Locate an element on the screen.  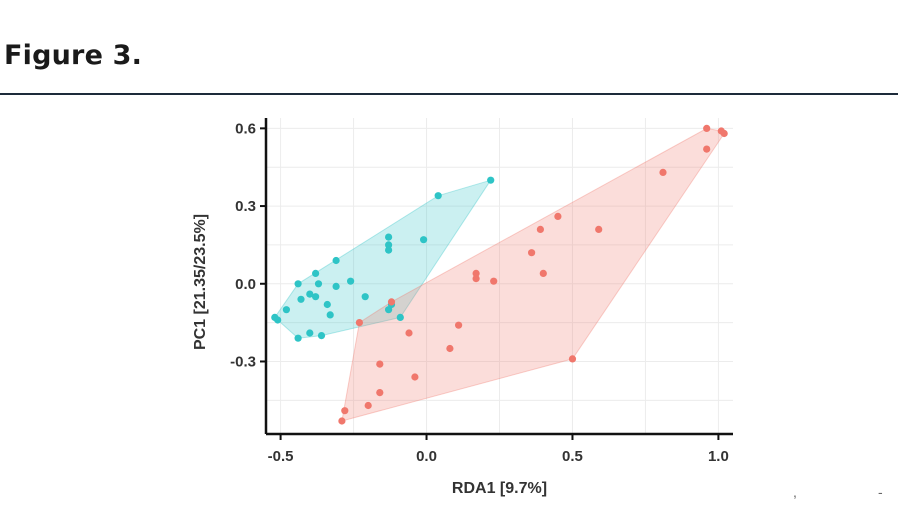
y-tick-label: 0.6 is located at coordinates (245, 128).